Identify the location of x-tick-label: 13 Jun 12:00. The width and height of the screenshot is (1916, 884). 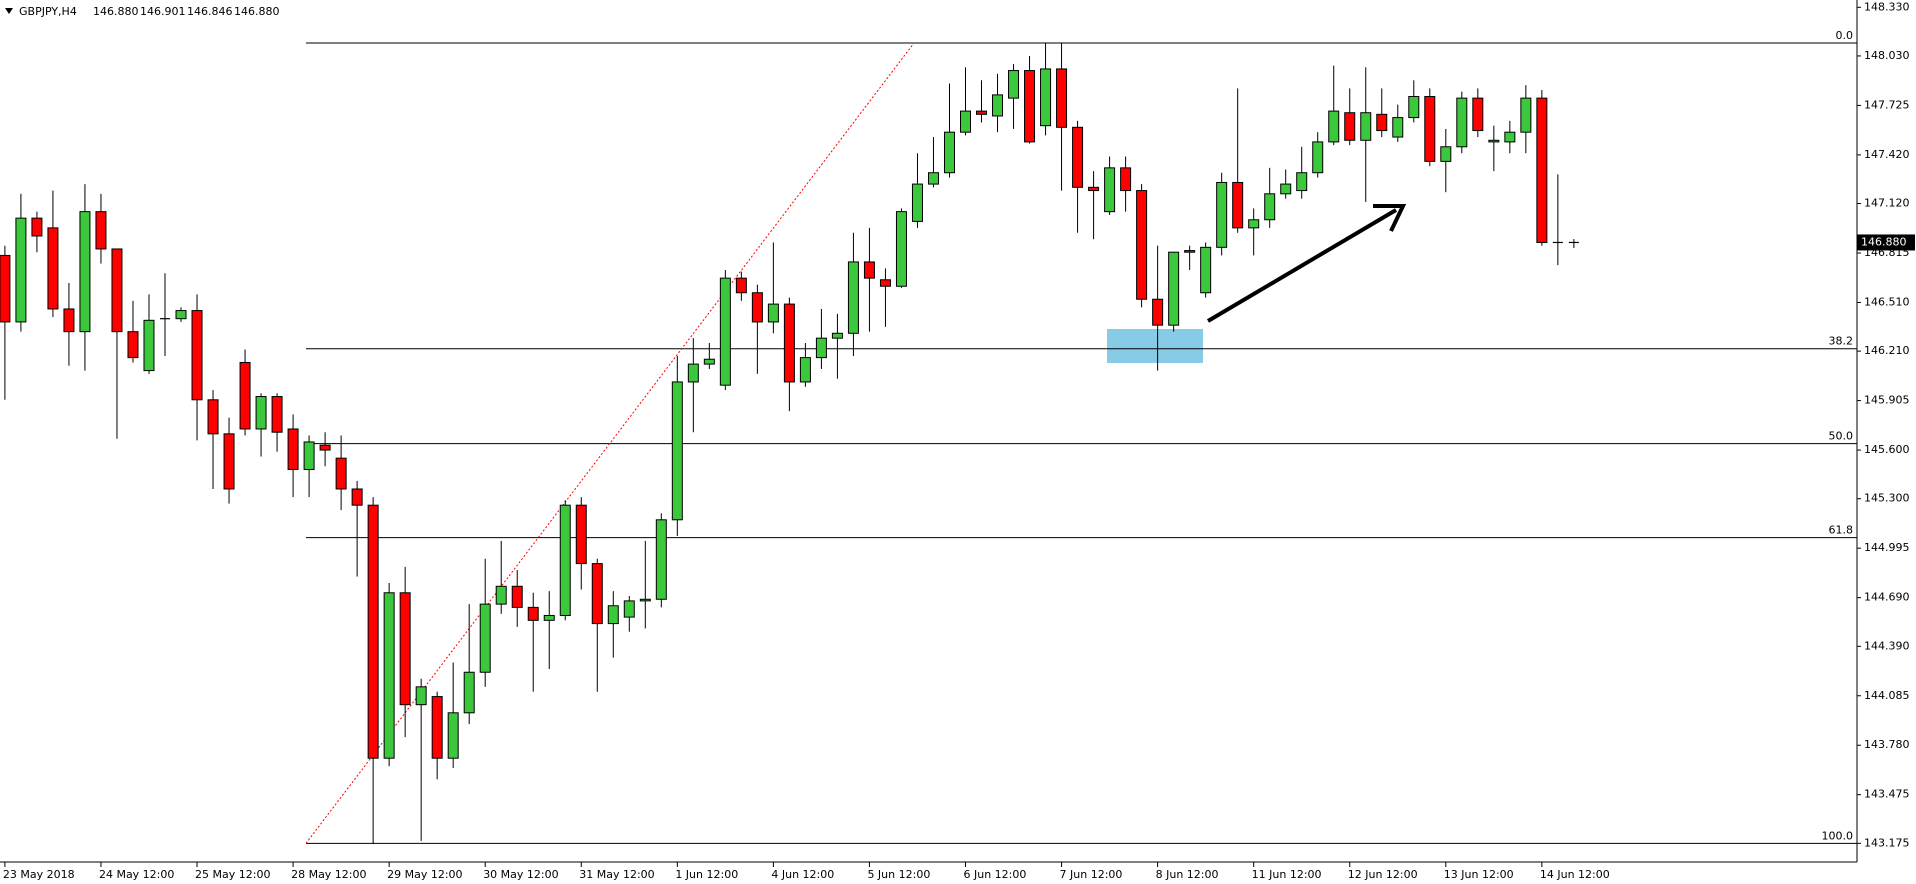
(1479, 874).